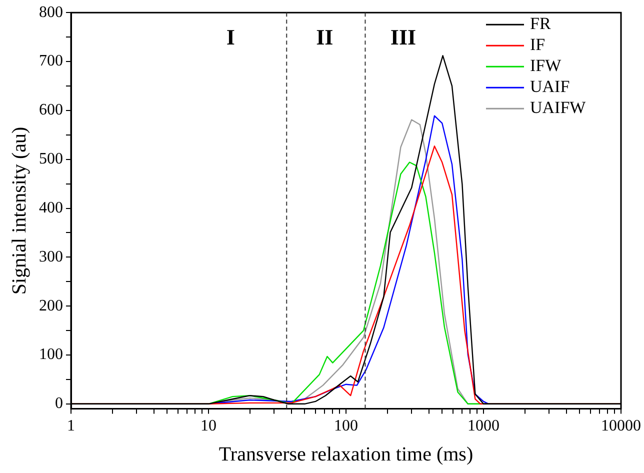  What do you see at coordinates (51, 159) in the screenshot?
I see `y-tick-label: 500` at bounding box center [51, 159].